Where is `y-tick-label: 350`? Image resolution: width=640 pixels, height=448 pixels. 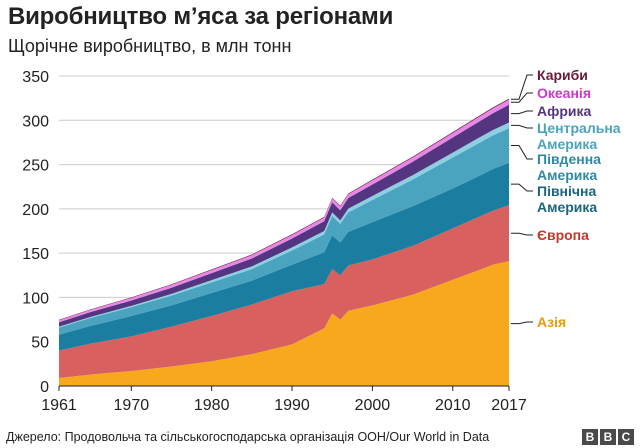
y-tick-label: 350 is located at coordinates (35, 77).